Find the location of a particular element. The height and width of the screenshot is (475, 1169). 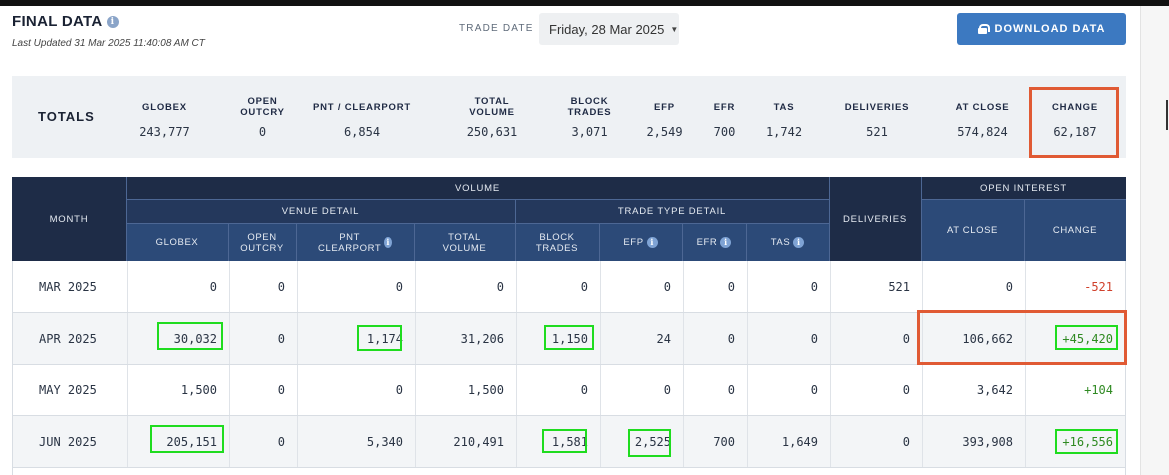

table-row-partial is located at coordinates (569, 471).